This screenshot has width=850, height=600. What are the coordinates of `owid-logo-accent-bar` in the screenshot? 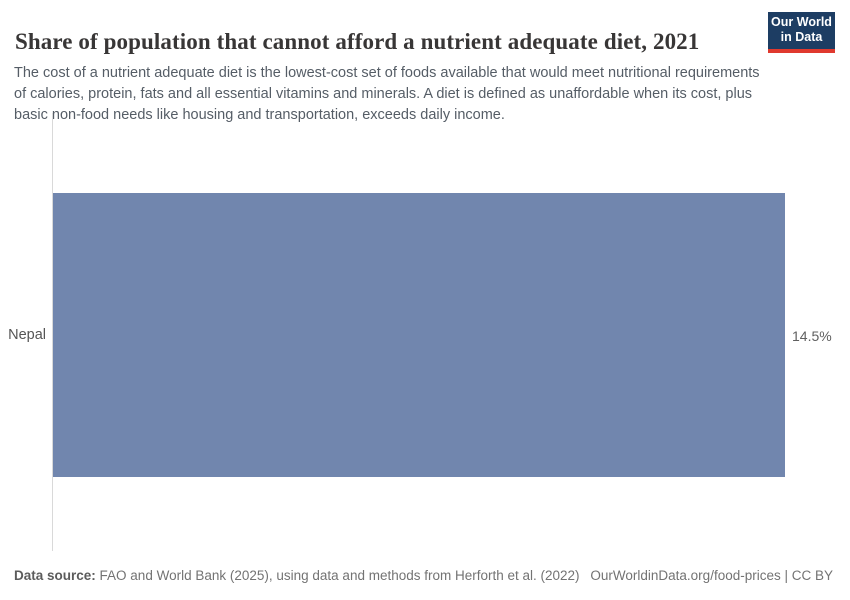 It's located at (801, 51).